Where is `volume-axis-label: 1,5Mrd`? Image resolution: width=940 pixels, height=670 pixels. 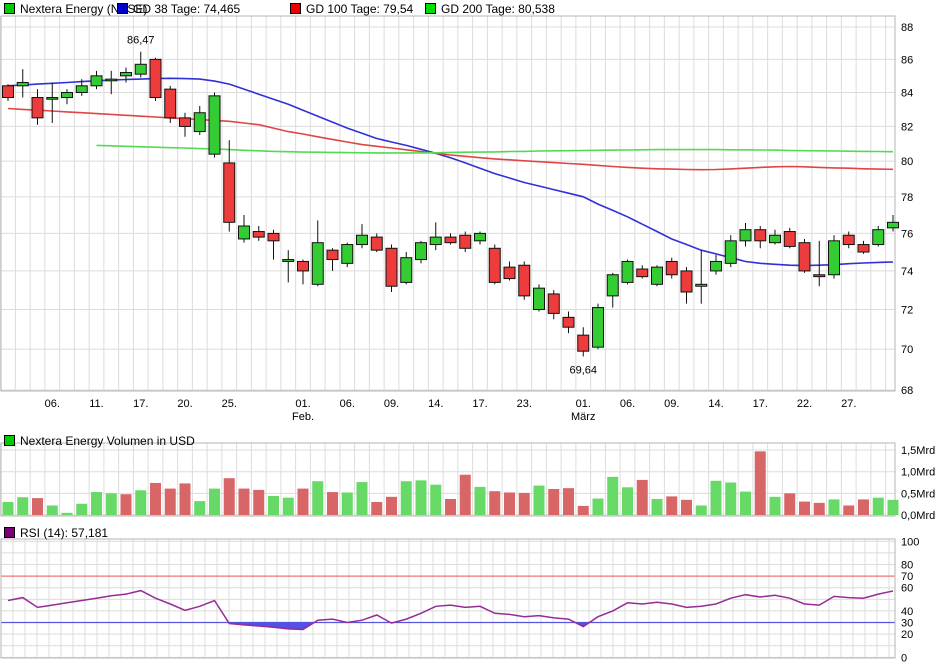
volume-axis-label: 1,5Mrd is located at coordinates (918, 451).